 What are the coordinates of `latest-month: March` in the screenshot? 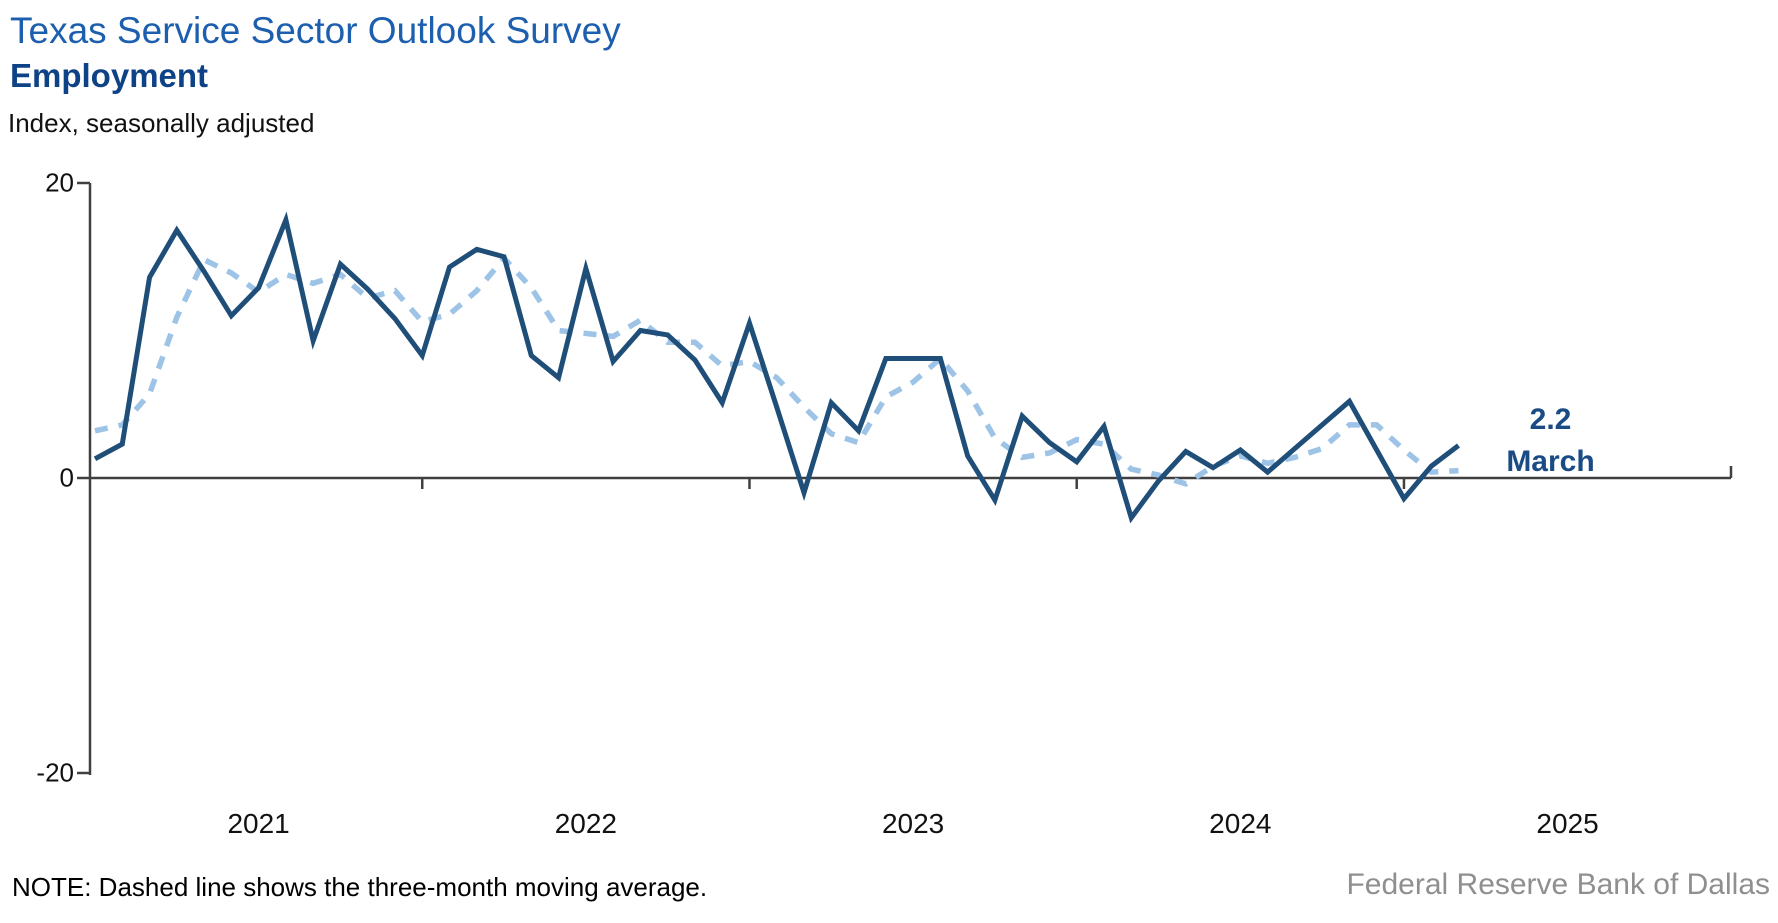 It's located at (1550, 461).